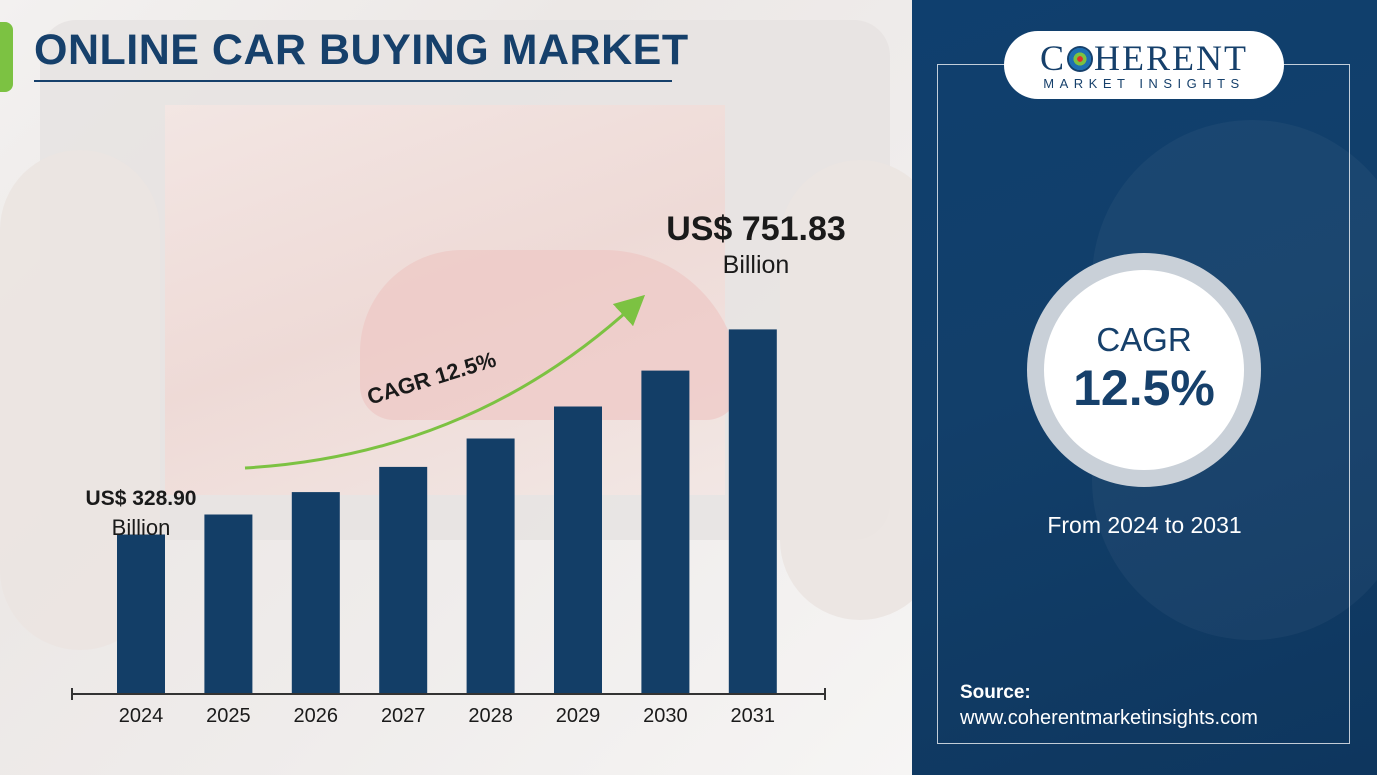 The height and width of the screenshot is (775, 1377). Describe the element at coordinates (316, 716) in the screenshot. I see `x-tick-label-2026: 2026` at that location.